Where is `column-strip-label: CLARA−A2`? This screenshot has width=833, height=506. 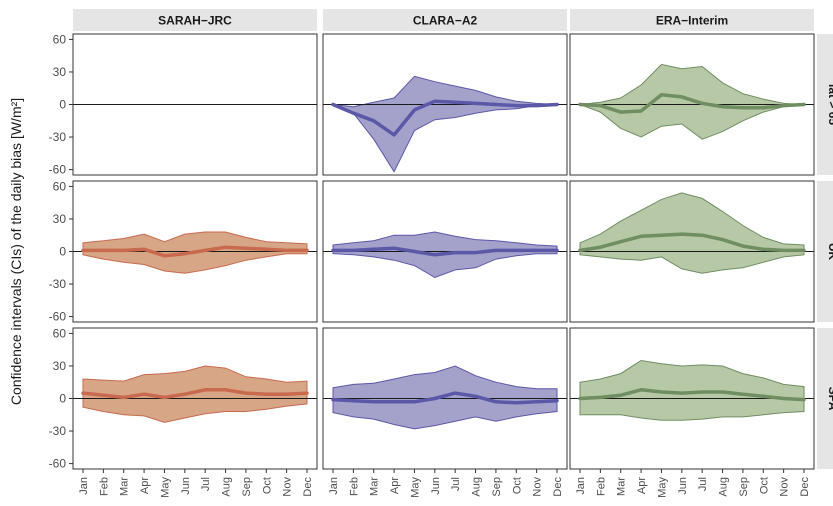 column-strip-label: CLARA−A2 is located at coordinates (445, 21).